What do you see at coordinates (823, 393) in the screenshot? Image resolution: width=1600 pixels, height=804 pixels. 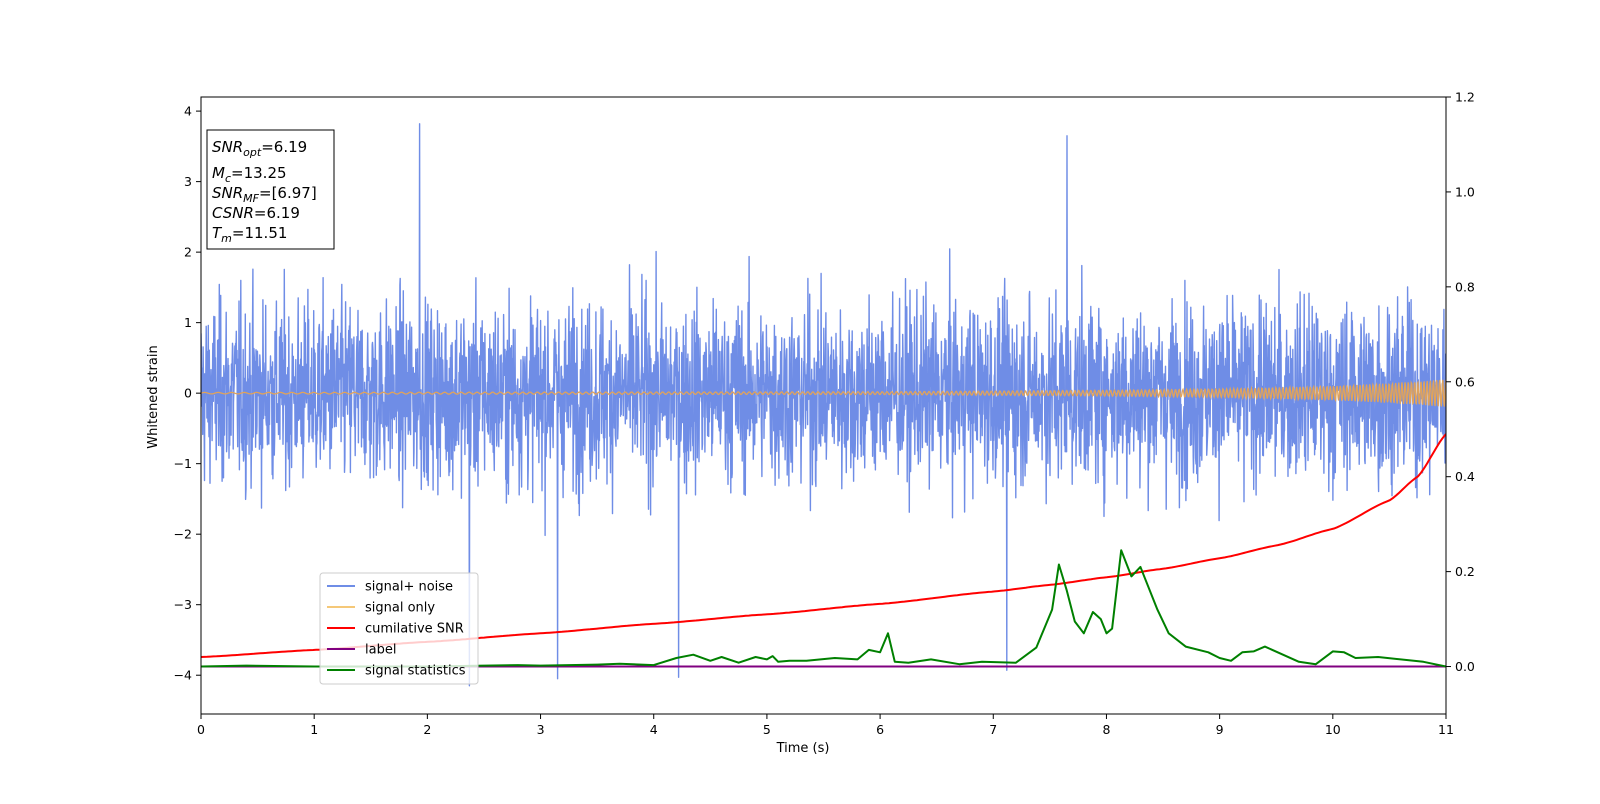 I see `series-signal-only-line` at bounding box center [823, 393].